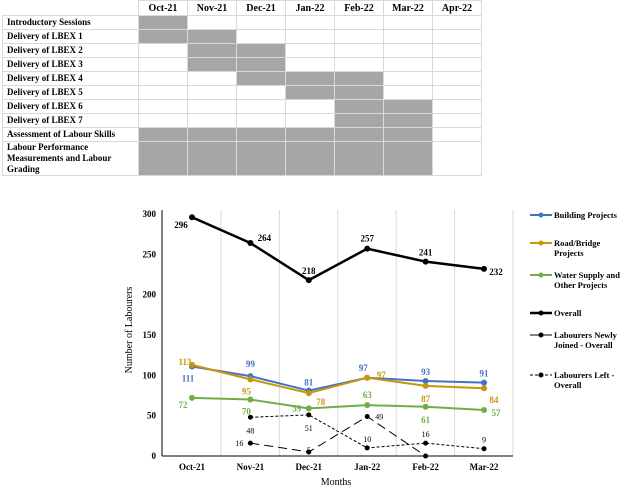  I want to click on empty-cell, so click(457, 158).